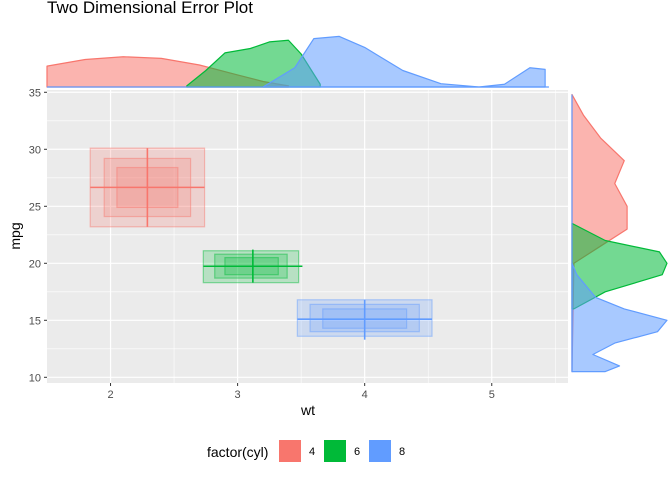  Describe the element at coordinates (312, 452) in the screenshot. I see `legend-label-4: 4` at that location.